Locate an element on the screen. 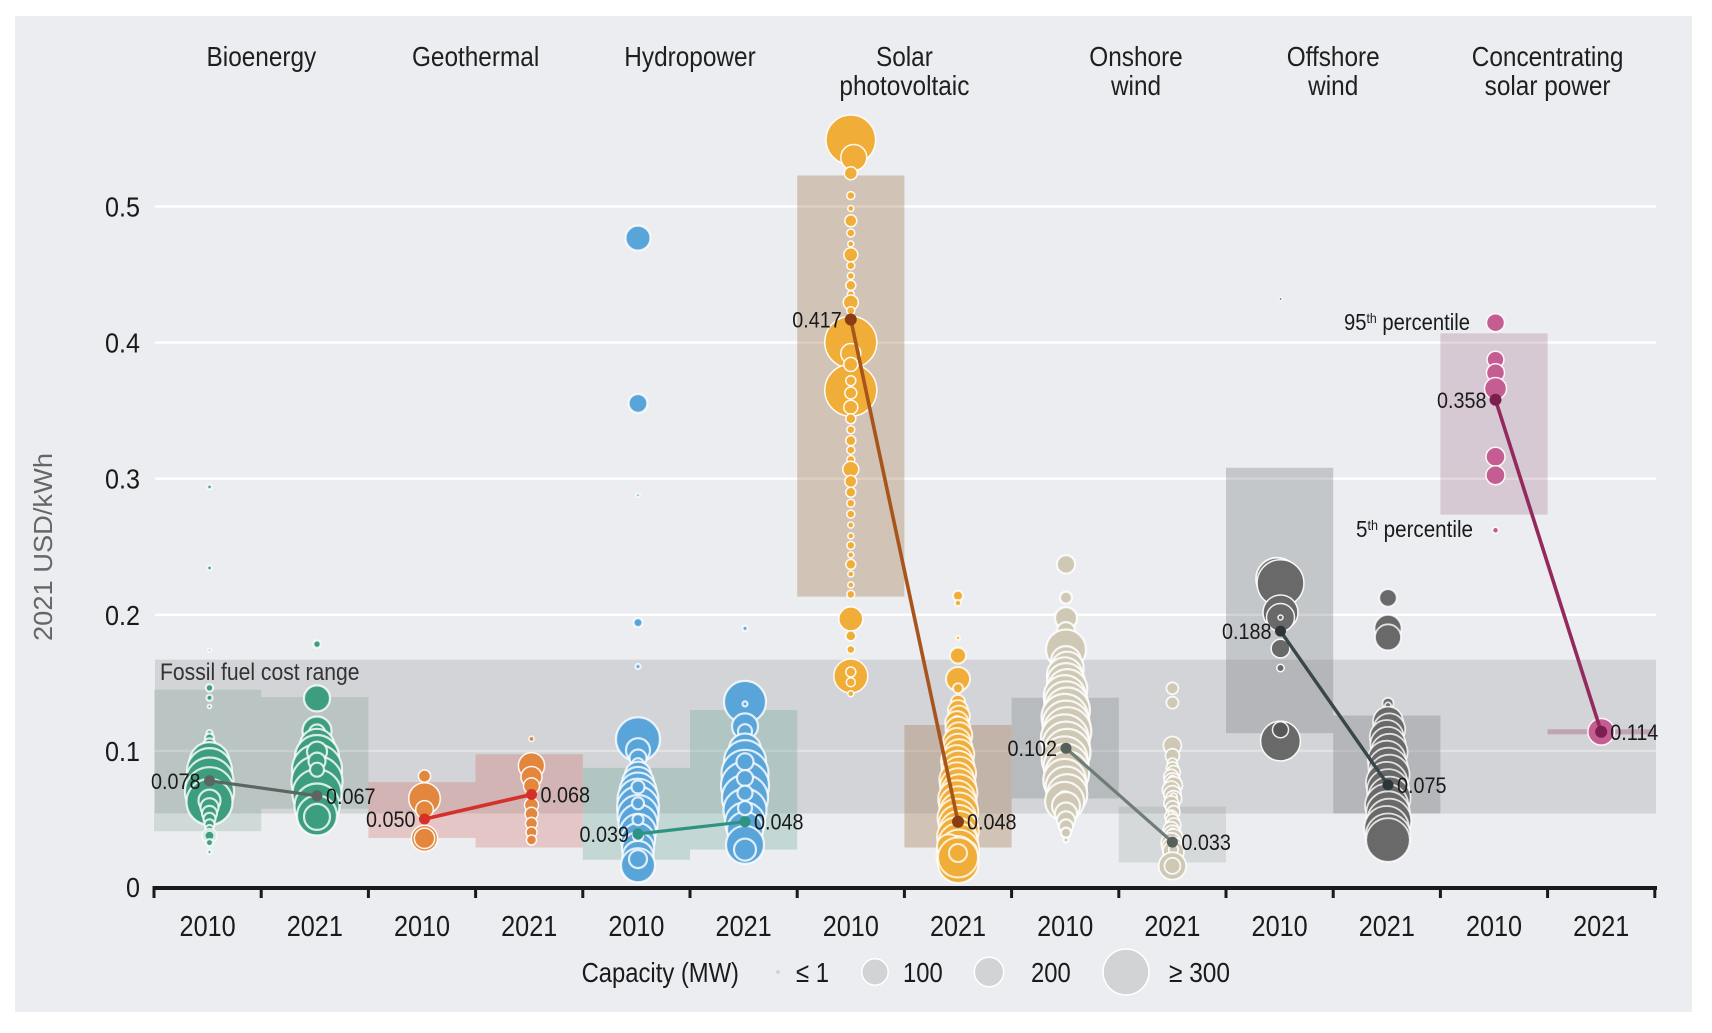  svg-text: 0 is located at coordinates (133, 887).